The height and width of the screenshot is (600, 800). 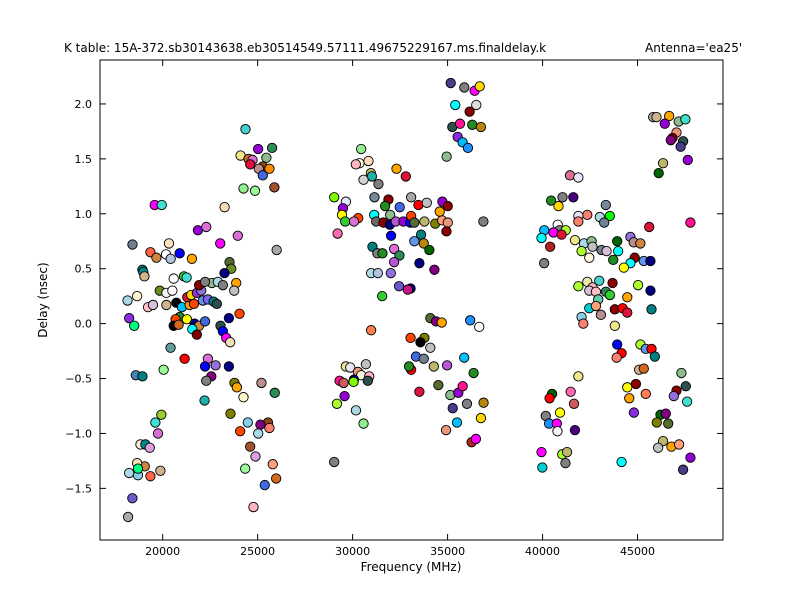 I want to click on y-axis-label: Delay (nsec), so click(x=43, y=299).